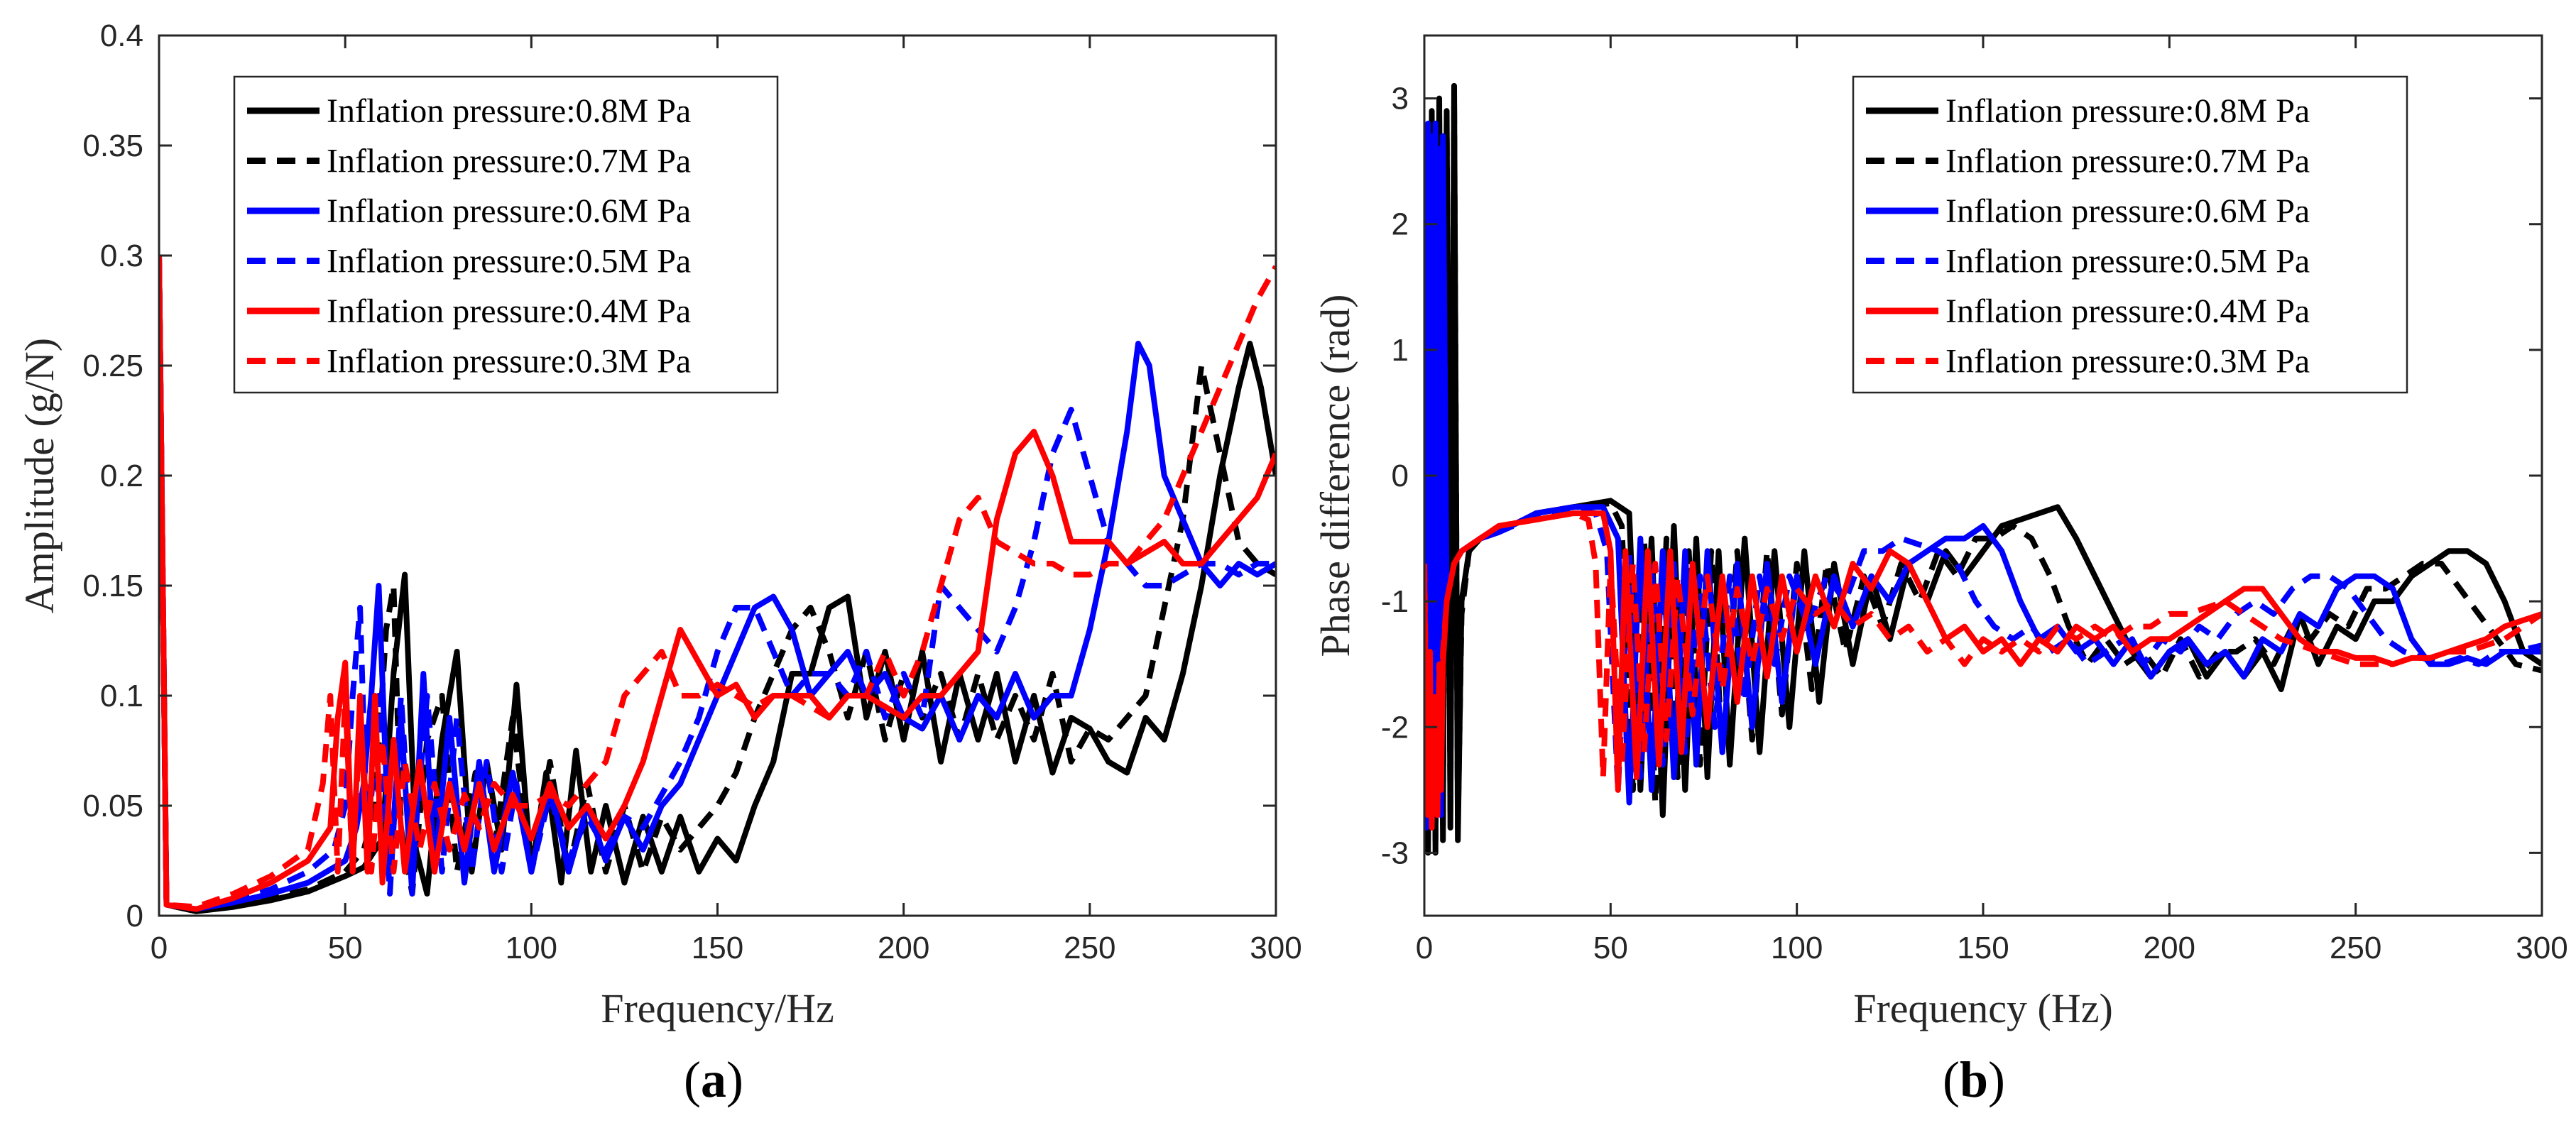 This screenshot has height=1123, width=2576. I want to click on y-tick-label: 0.4, so click(121, 36).